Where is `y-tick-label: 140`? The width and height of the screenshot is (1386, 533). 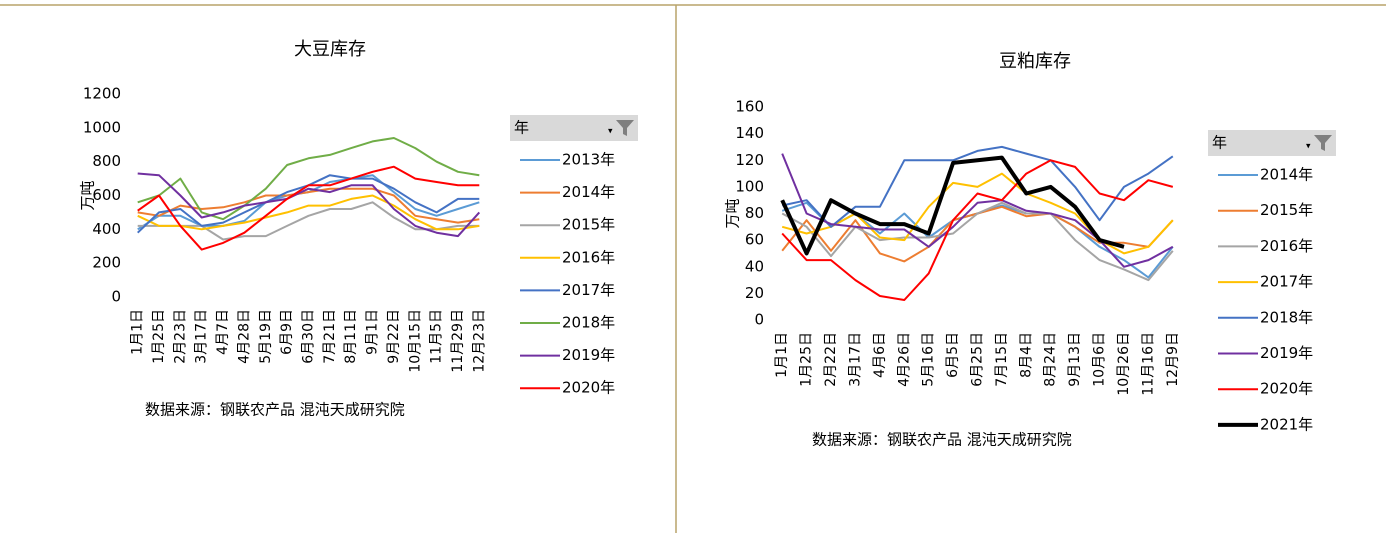 y-tick-label: 140 is located at coordinates (749, 133).